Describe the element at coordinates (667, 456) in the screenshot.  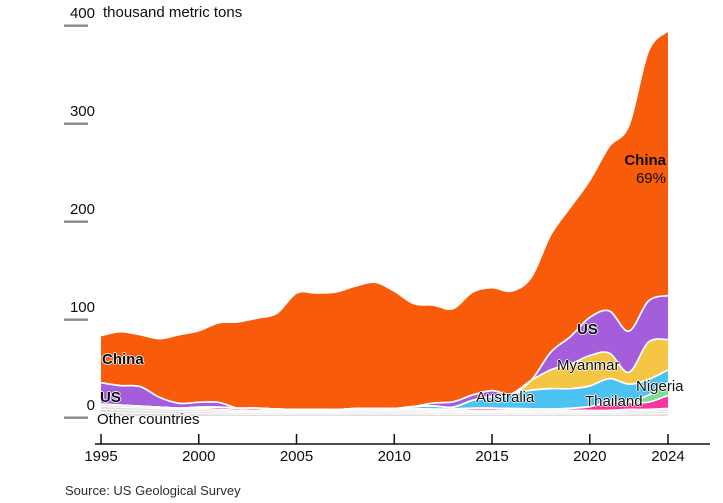
I see `x-tick-label: 2024` at that location.